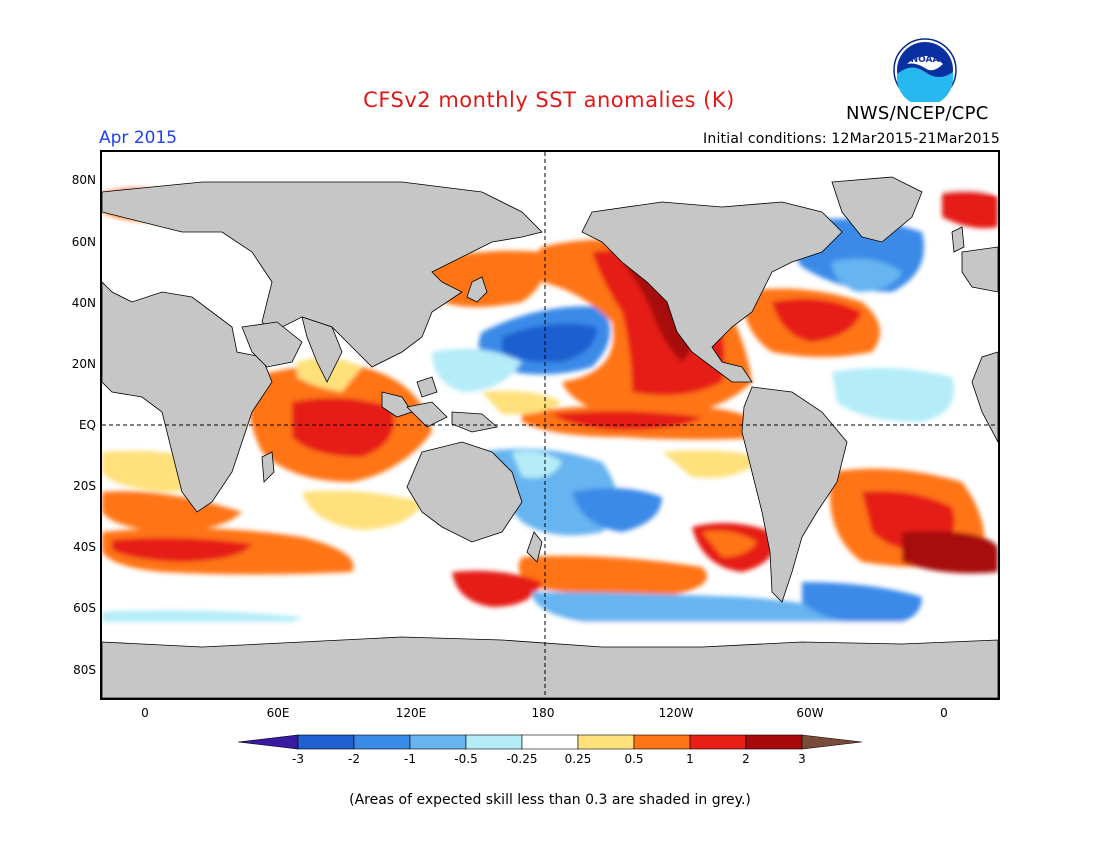  What do you see at coordinates (979, 269) in the screenshot?
I see `landmass-europe-wrap` at bounding box center [979, 269].